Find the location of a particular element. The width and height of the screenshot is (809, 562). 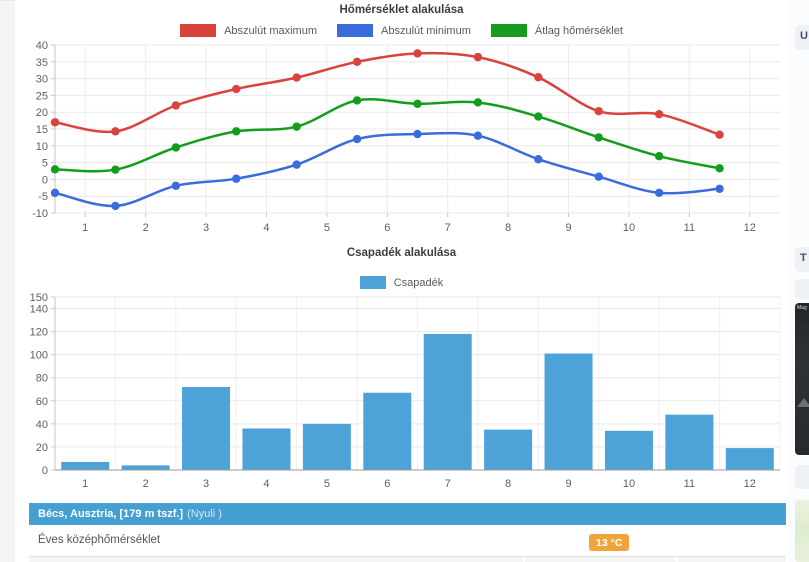

svg-text: 35 is located at coordinates (42, 63).